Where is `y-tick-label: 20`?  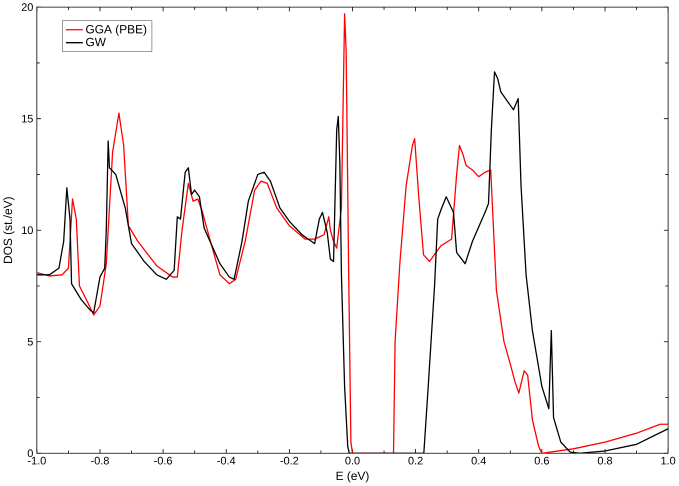 y-tick-label: 20 is located at coordinates (27, 7).